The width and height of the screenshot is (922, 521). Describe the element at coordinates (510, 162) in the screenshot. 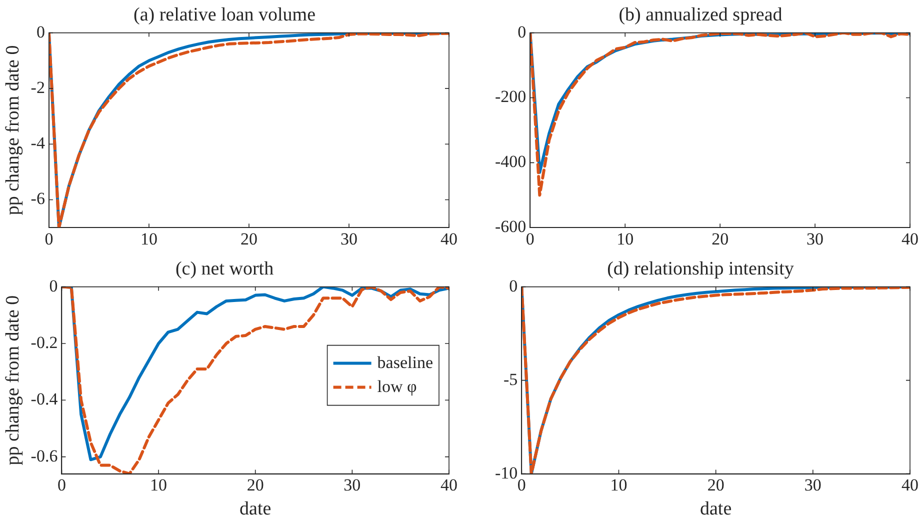

I see `y-tick-label: -400` at that location.